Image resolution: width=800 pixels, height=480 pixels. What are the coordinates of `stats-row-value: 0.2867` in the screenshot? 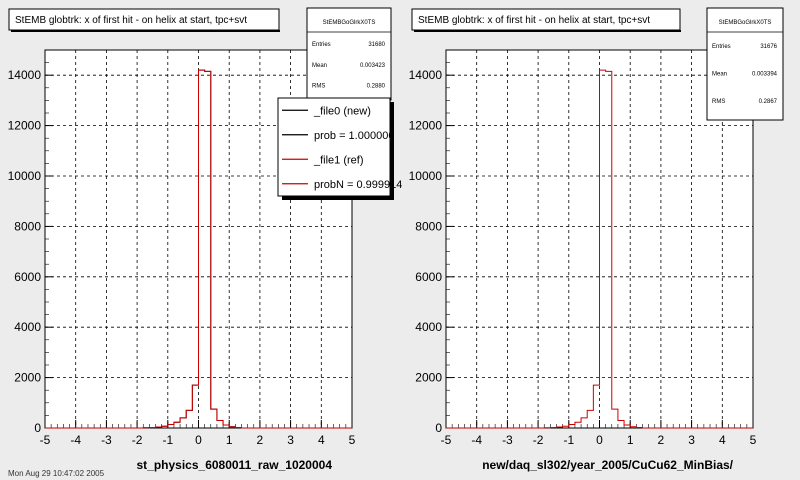 It's located at (768, 102).